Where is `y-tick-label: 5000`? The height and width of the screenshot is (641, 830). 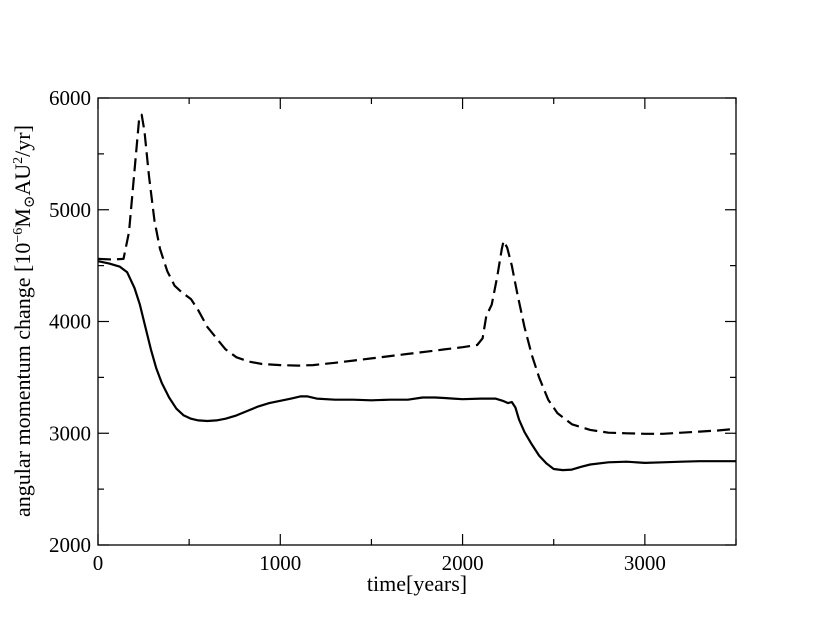 y-tick-label: 5000 is located at coordinates (70, 210).